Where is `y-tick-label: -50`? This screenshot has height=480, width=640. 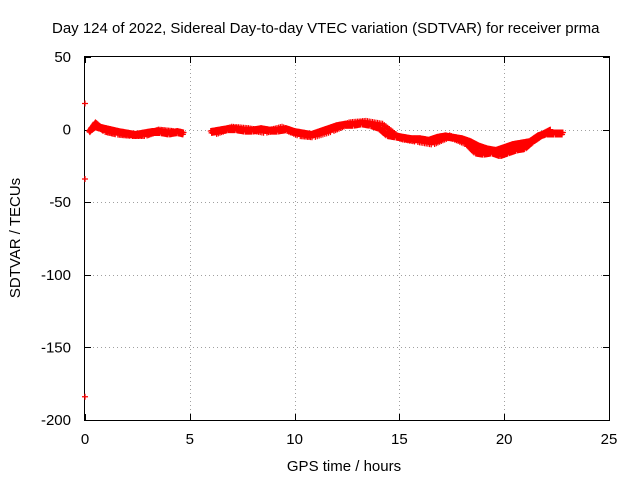
y-tick-label: -50 is located at coordinates (60, 202).